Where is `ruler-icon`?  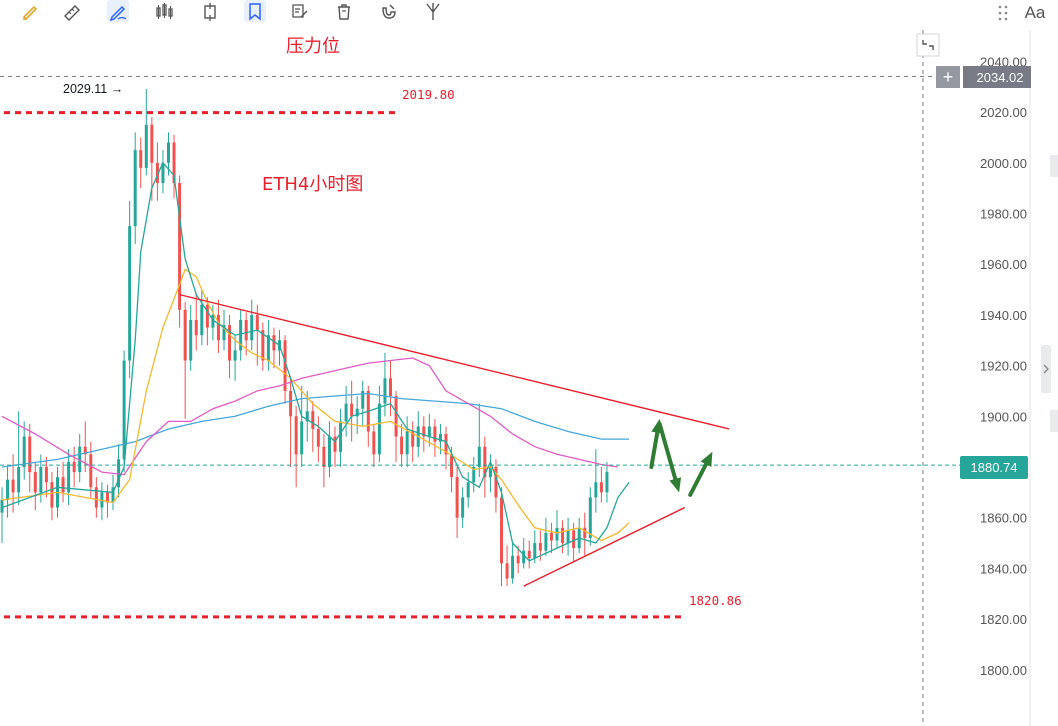
ruler-icon is located at coordinates (72, 11).